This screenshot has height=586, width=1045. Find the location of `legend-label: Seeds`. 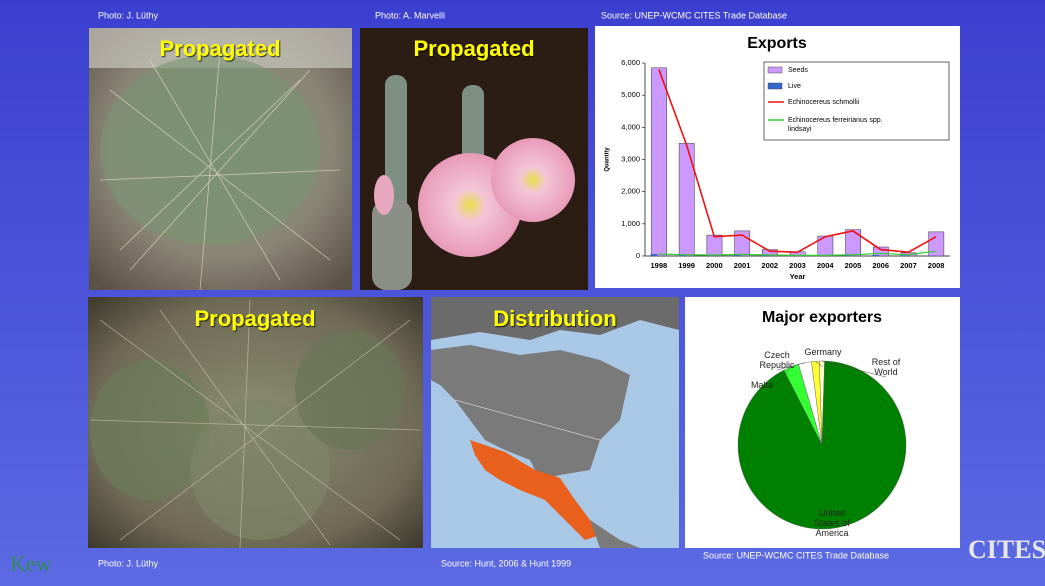

legend-label: Seeds is located at coordinates (798, 70).